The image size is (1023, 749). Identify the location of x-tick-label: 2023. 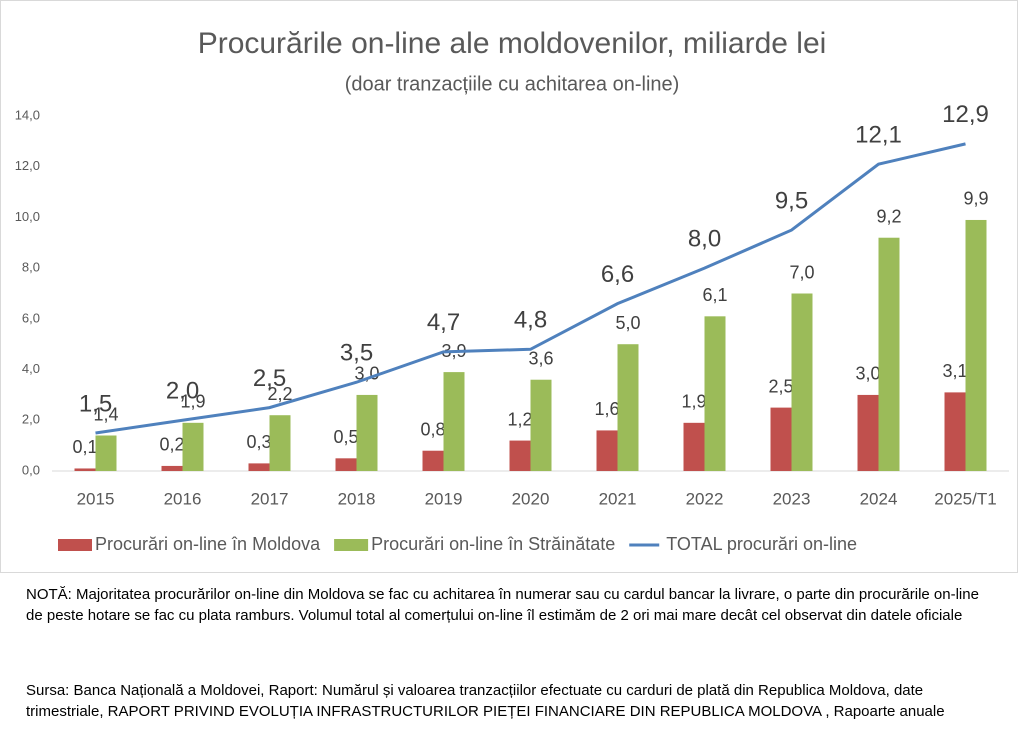
(792, 498).